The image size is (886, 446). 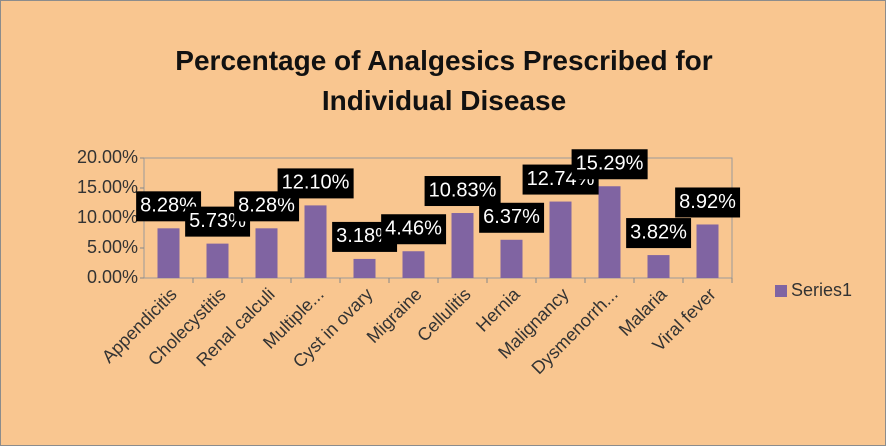 What do you see at coordinates (107, 217) in the screenshot?
I see `y-tick-label: 10.00%` at bounding box center [107, 217].